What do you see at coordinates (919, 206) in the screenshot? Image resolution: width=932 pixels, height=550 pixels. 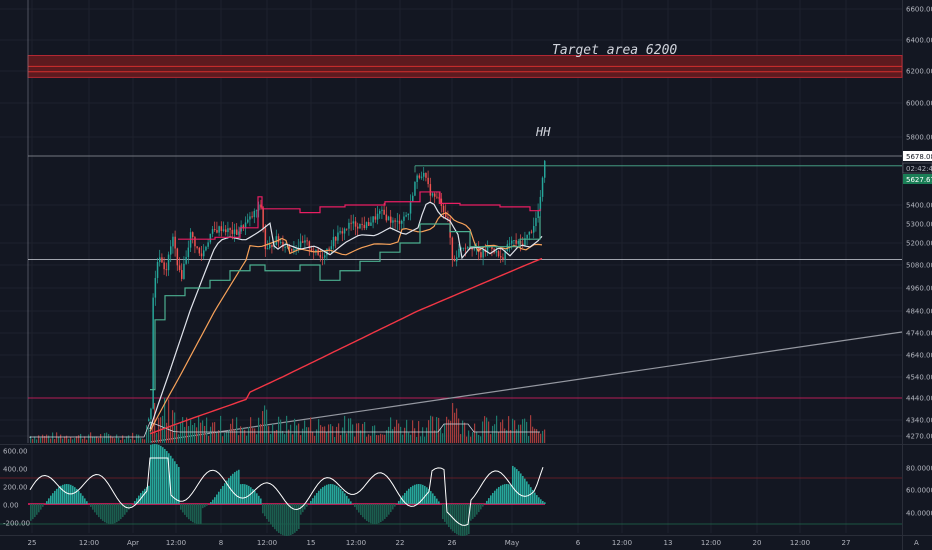 I see `price-tick-label: 5400.00` at bounding box center [919, 206].